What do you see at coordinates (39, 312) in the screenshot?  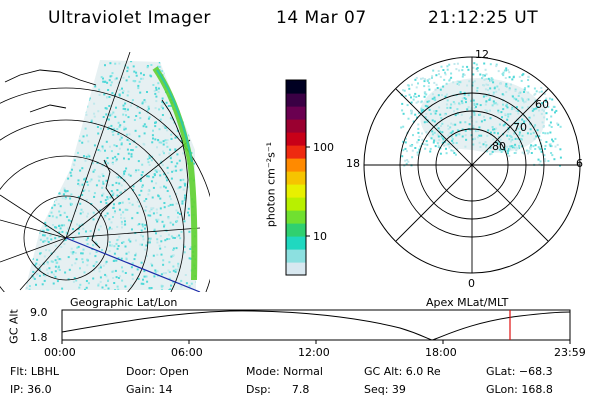 I see `timeline-y-tick-top: 9.0` at bounding box center [39, 312].